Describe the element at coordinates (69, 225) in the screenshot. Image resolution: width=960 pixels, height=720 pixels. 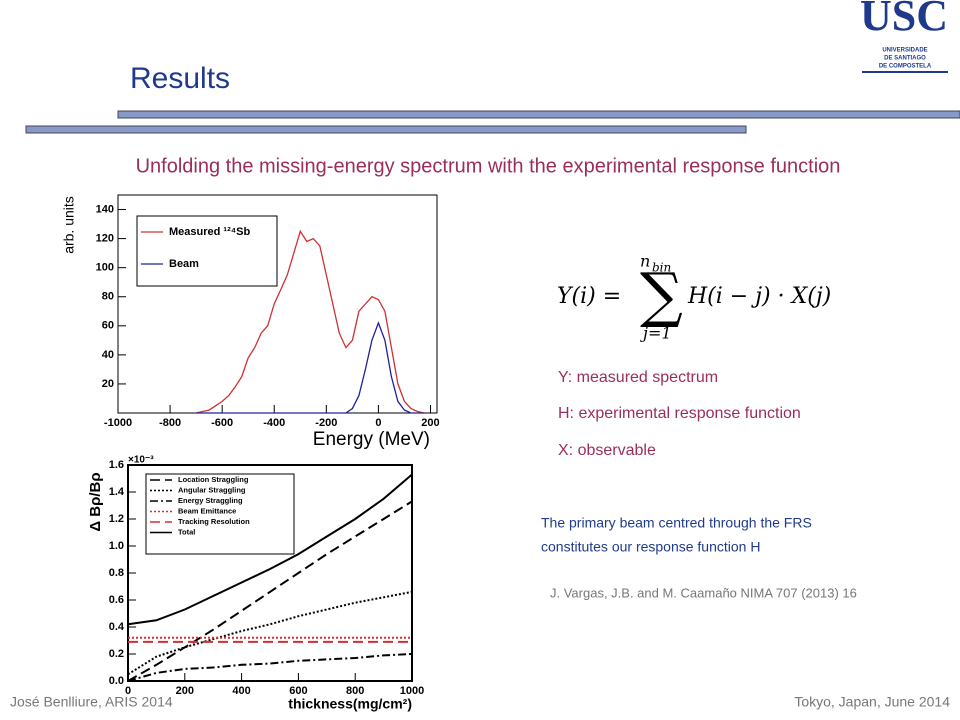
I see `y-axis-label: arb. units` at that location.